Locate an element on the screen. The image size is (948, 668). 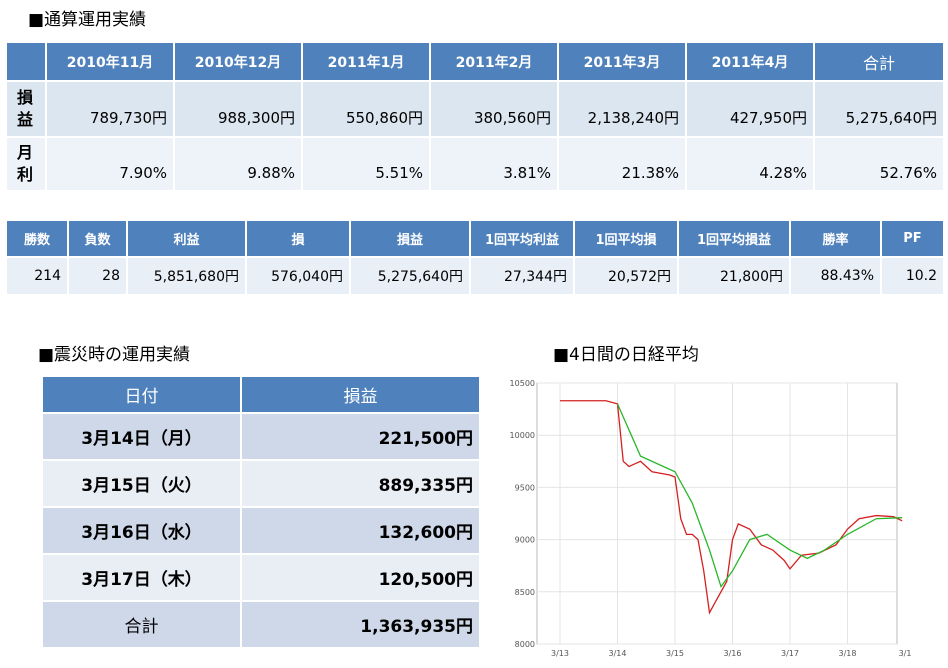
cell: 52.76% is located at coordinates (879, 164).